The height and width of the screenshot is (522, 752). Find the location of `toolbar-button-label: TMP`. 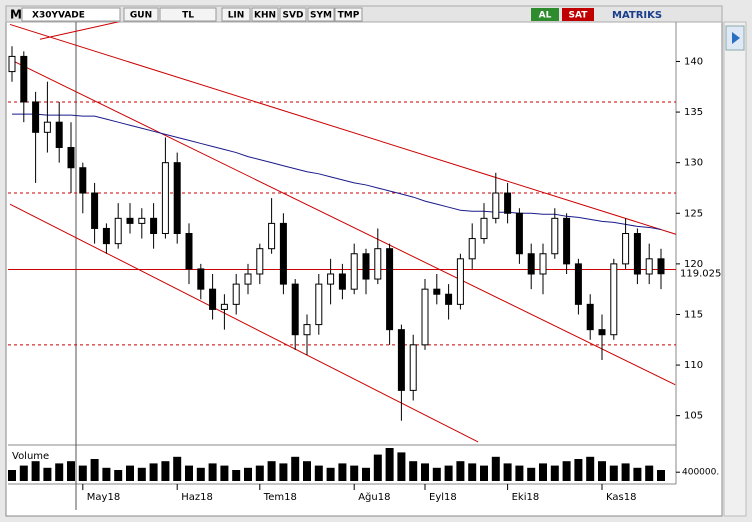

toolbar-button-label: TMP is located at coordinates (349, 16).